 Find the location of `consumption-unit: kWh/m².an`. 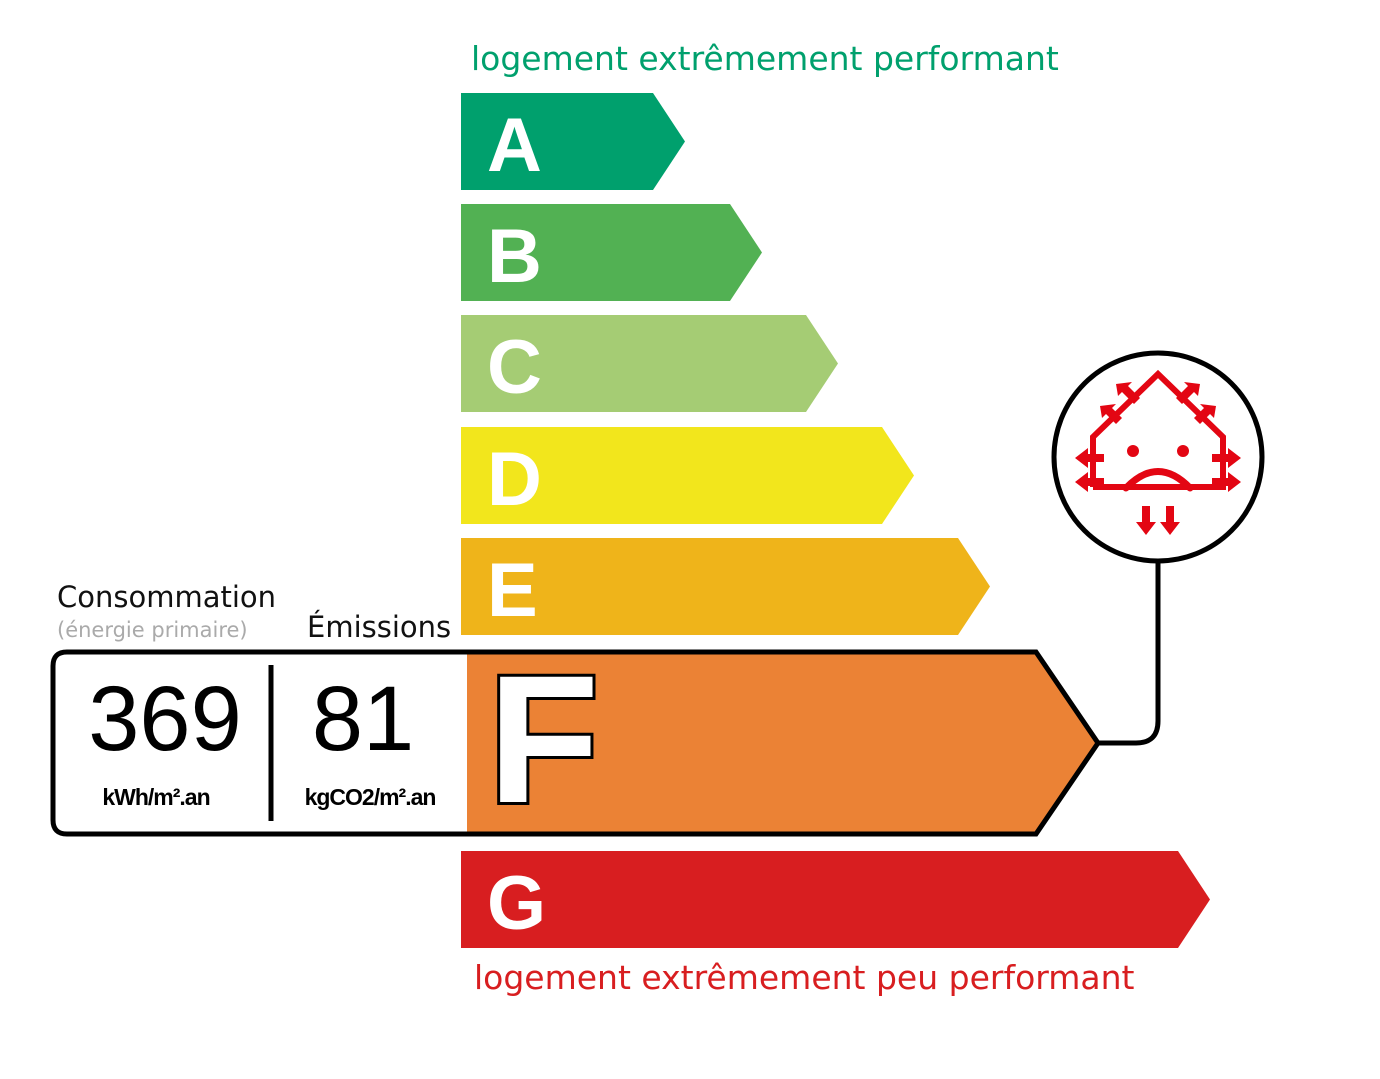

consumption-unit: kWh/m².an is located at coordinates (155, 797).